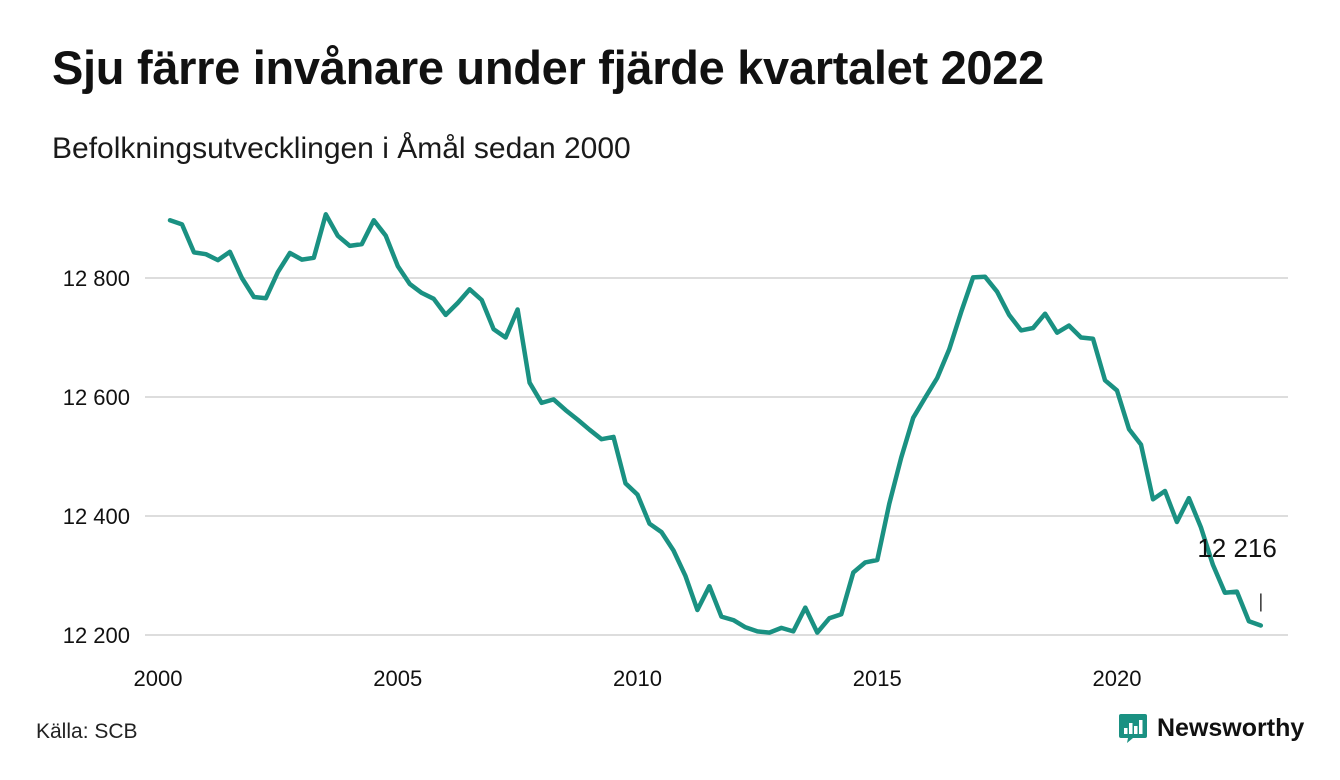  What do you see at coordinates (877, 678) in the screenshot?
I see `x-tick-label: 2015` at bounding box center [877, 678].